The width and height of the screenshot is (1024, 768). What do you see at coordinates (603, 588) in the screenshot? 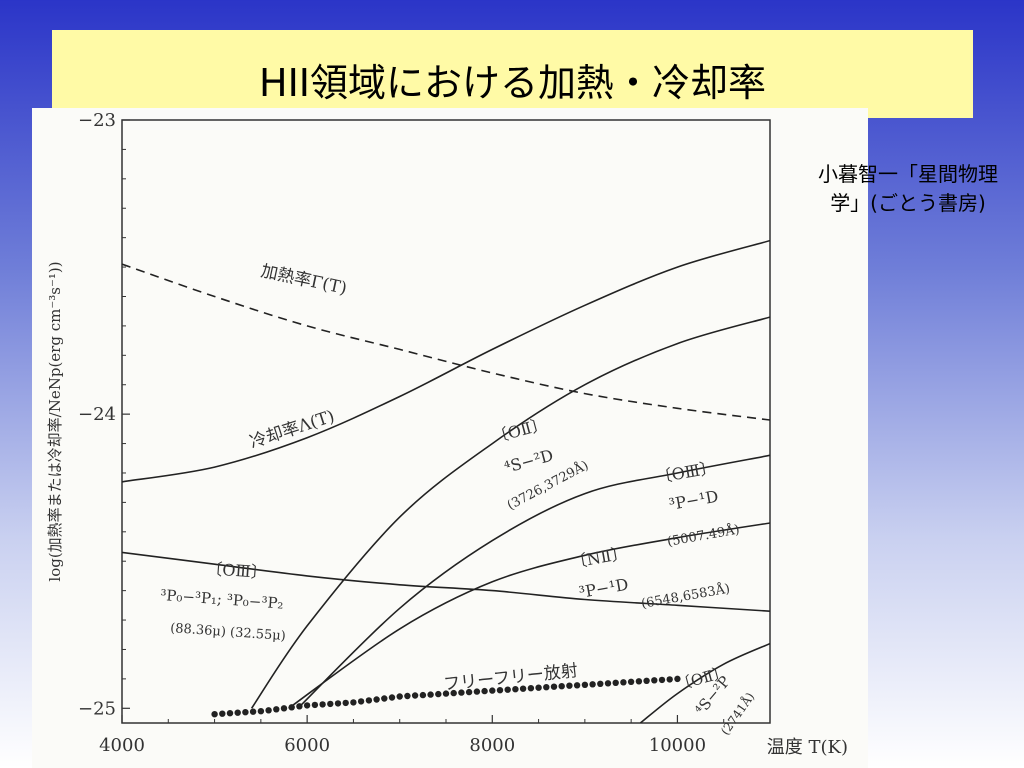
I see `nii-transition: ³P−¹D` at bounding box center [603, 588].